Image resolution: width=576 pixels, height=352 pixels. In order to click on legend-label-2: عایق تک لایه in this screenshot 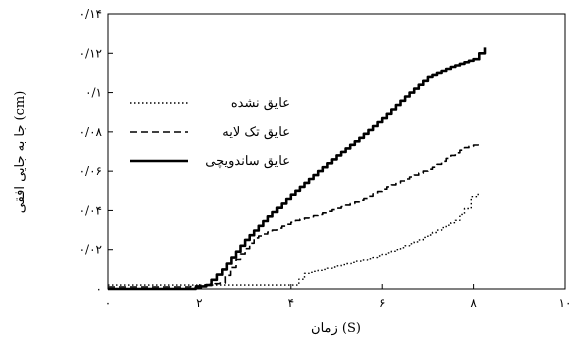, I will do `click(256, 132)`.